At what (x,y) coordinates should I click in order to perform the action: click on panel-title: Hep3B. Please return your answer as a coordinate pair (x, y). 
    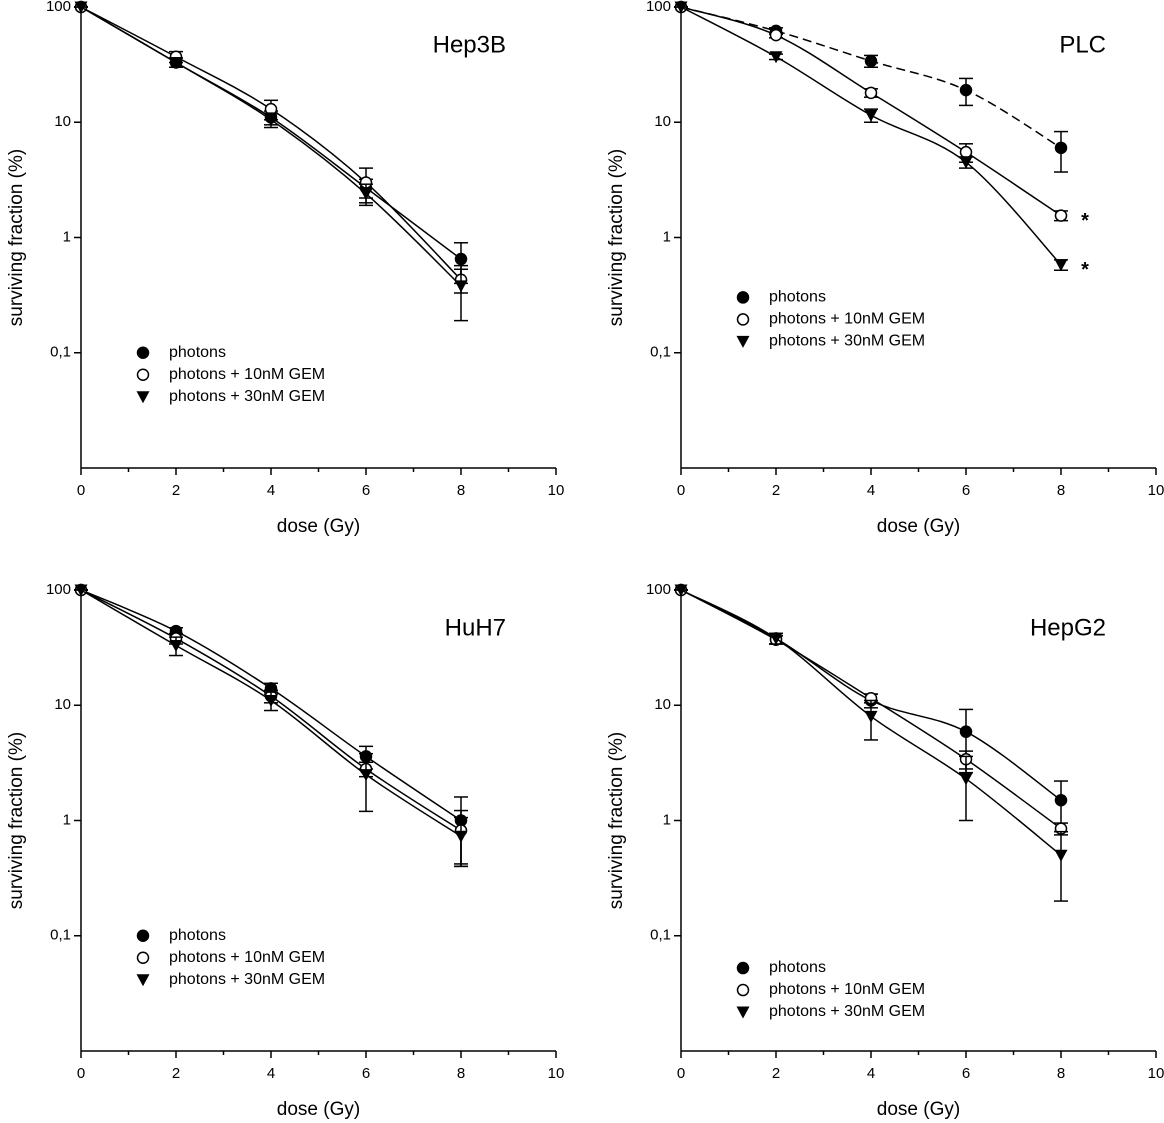
    Looking at the image, I should click on (469, 44).